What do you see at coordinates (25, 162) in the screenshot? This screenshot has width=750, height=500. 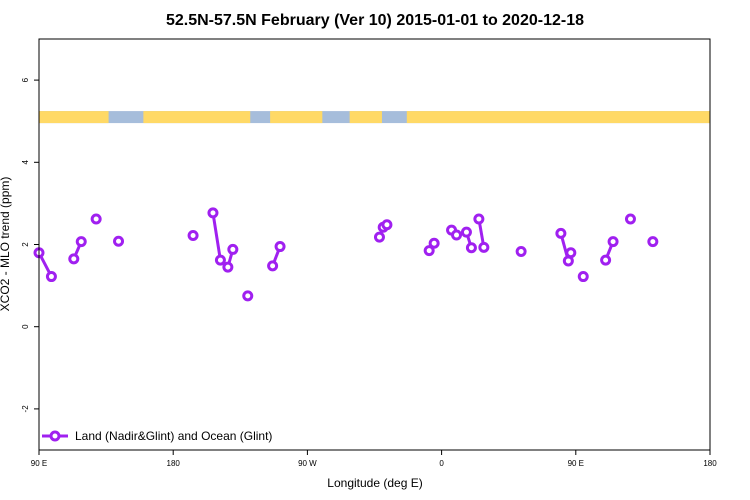 I see `y-tick-label: 4` at bounding box center [25, 162].